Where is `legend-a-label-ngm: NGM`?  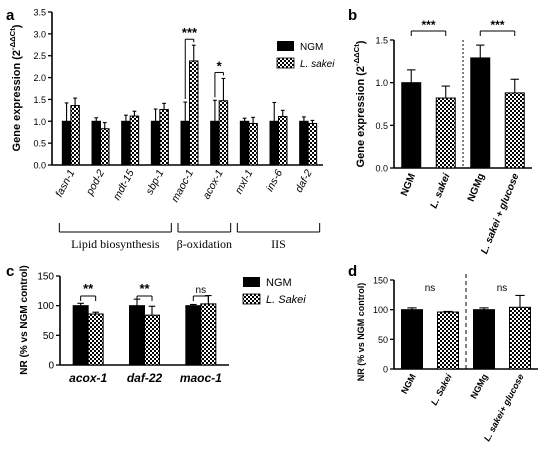
legend-a-label-ngm: NGM is located at coordinates (311, 47).